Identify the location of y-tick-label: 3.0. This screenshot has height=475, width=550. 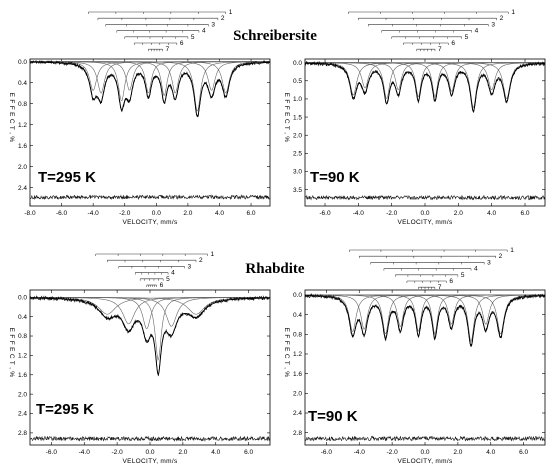
(297, 172).